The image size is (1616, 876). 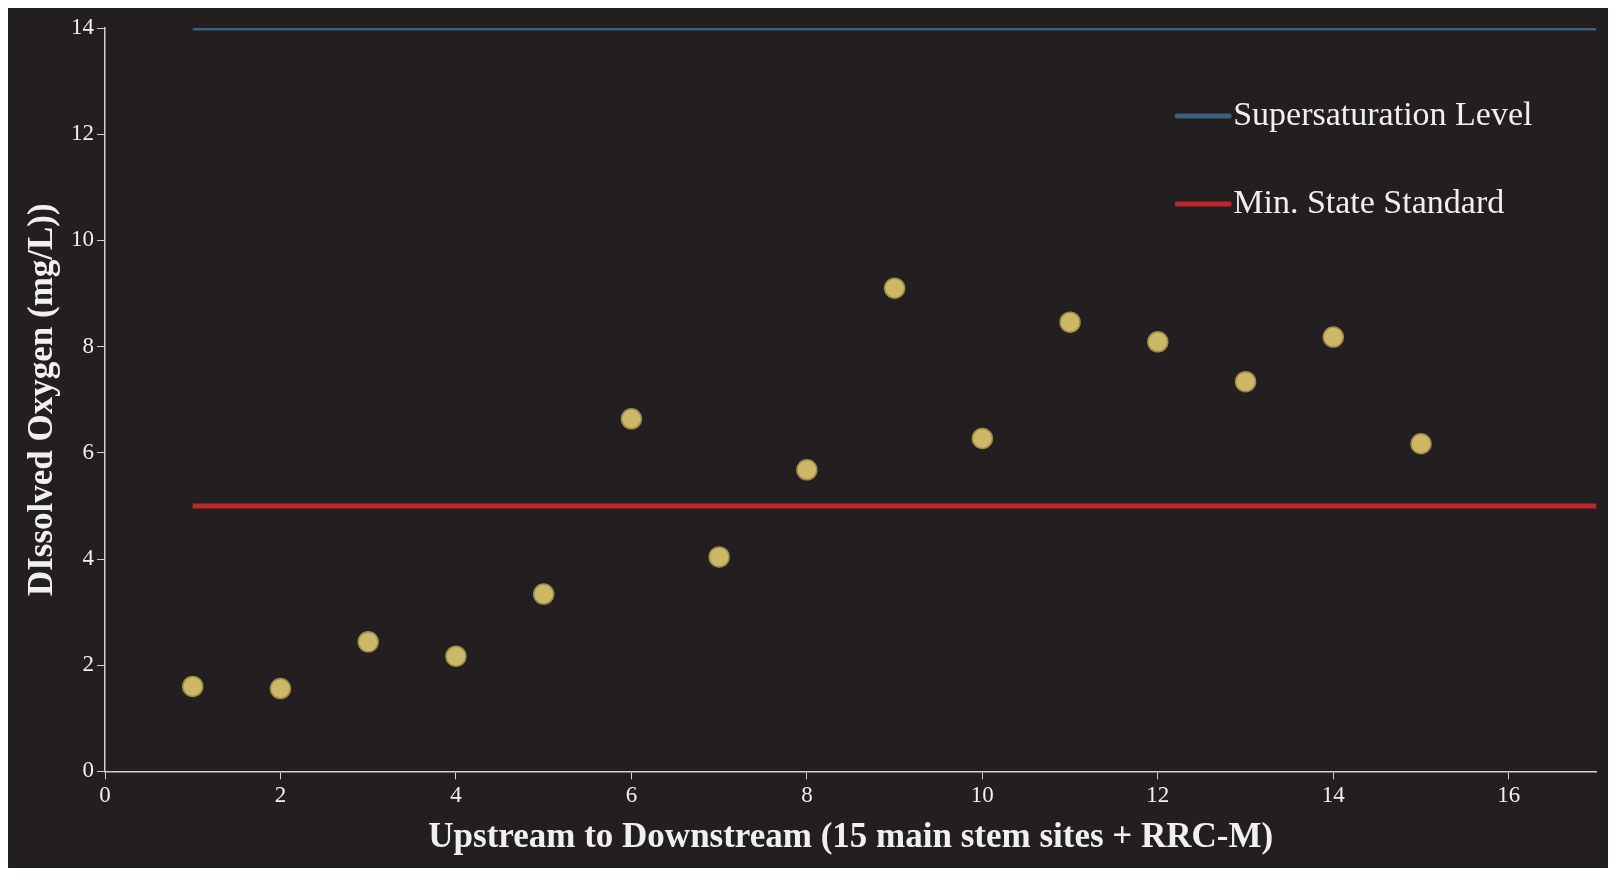 What do you see at coordinates (88, 770) in the screenshot?
I see `y-tick-label: 0` at bounding box center [88, 770].